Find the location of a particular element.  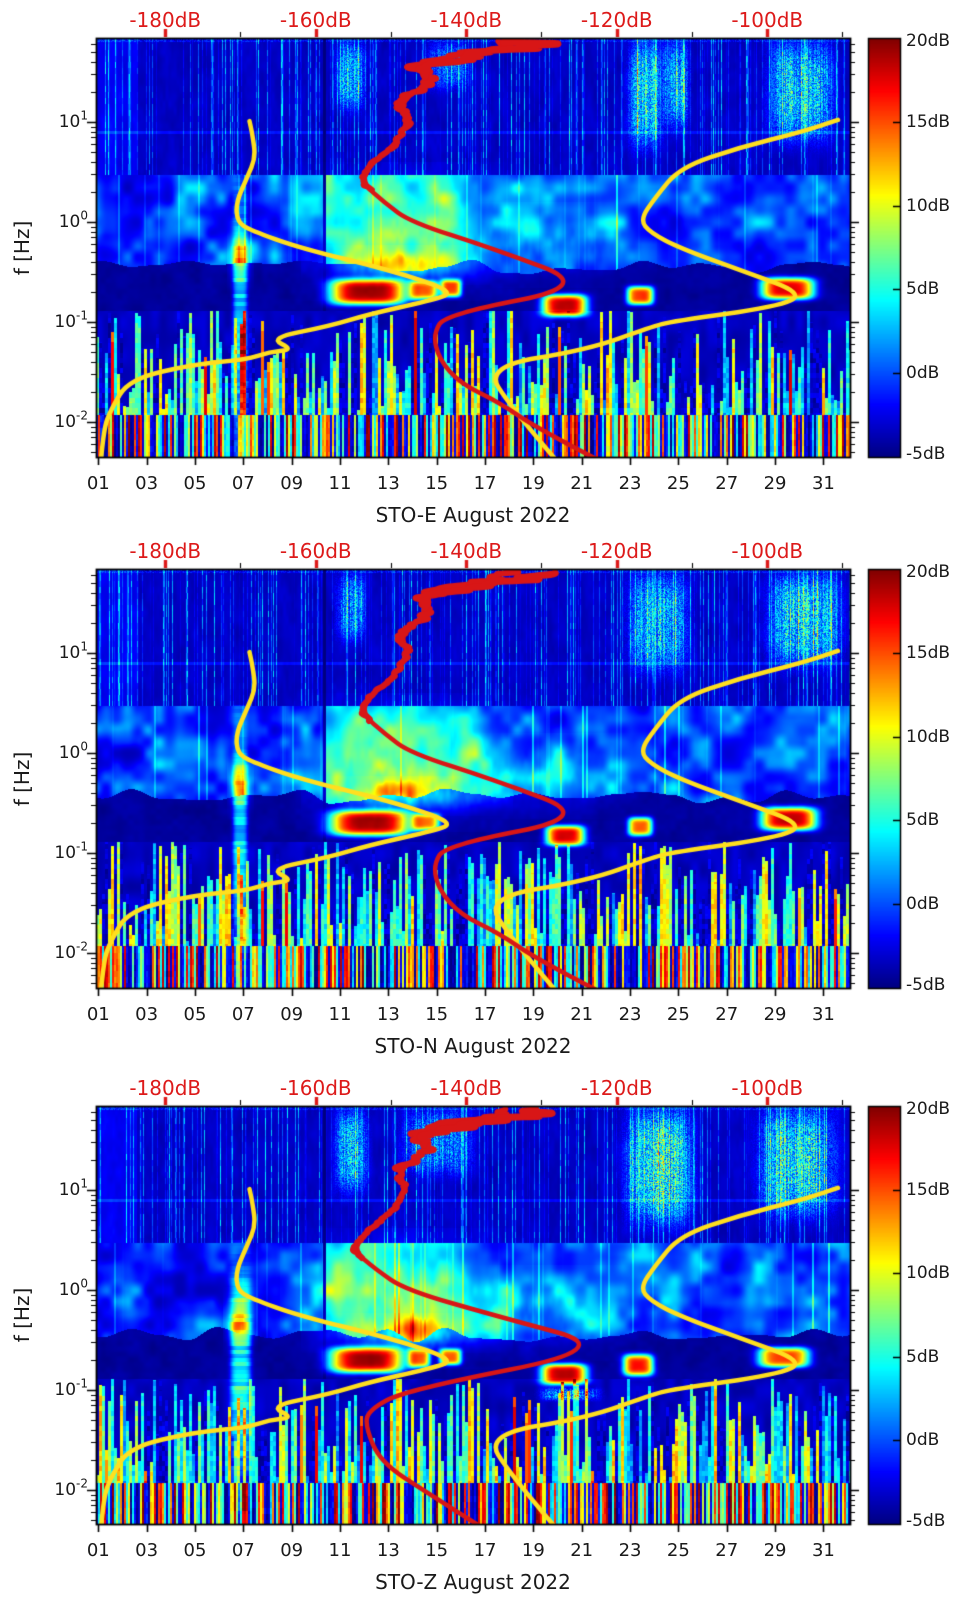

x-axis-tick-label: 29 is located at coordinates (775, 483).